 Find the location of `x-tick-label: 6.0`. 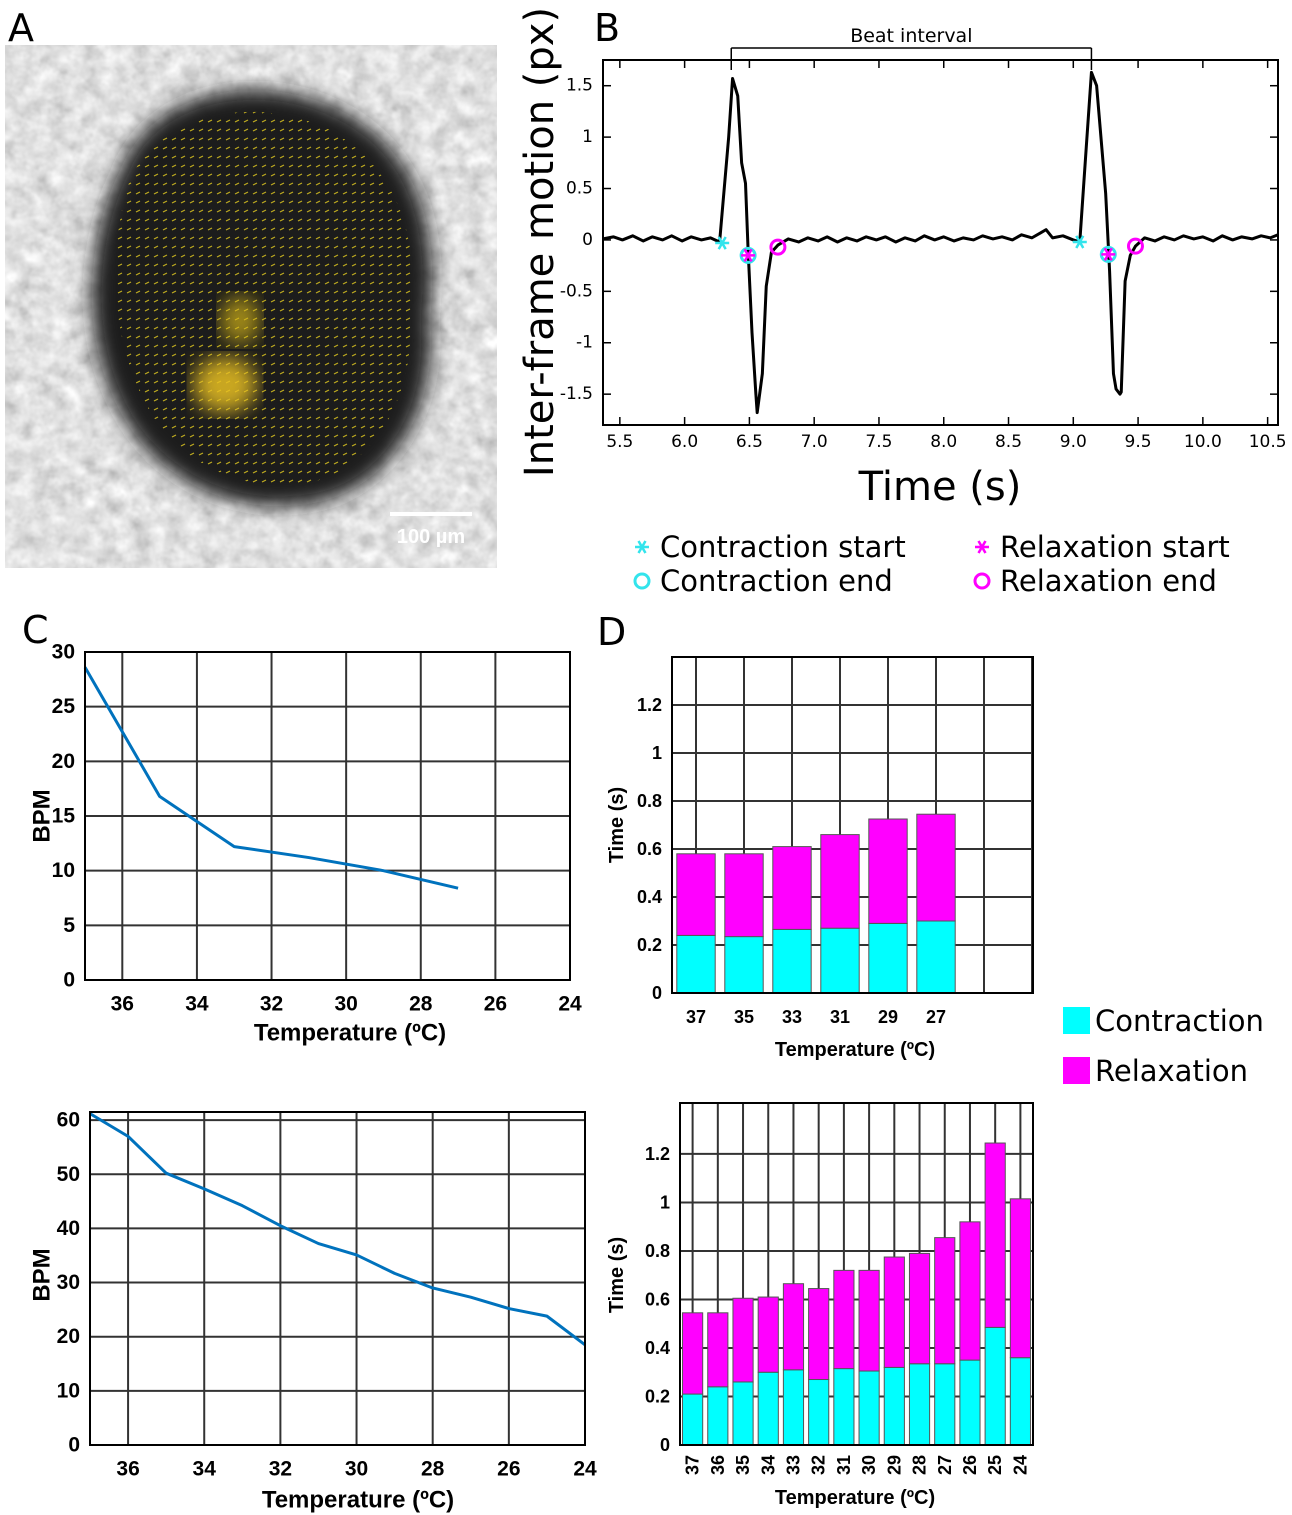

x-tick-label: 6.0 is located at coordinates (684, 442).